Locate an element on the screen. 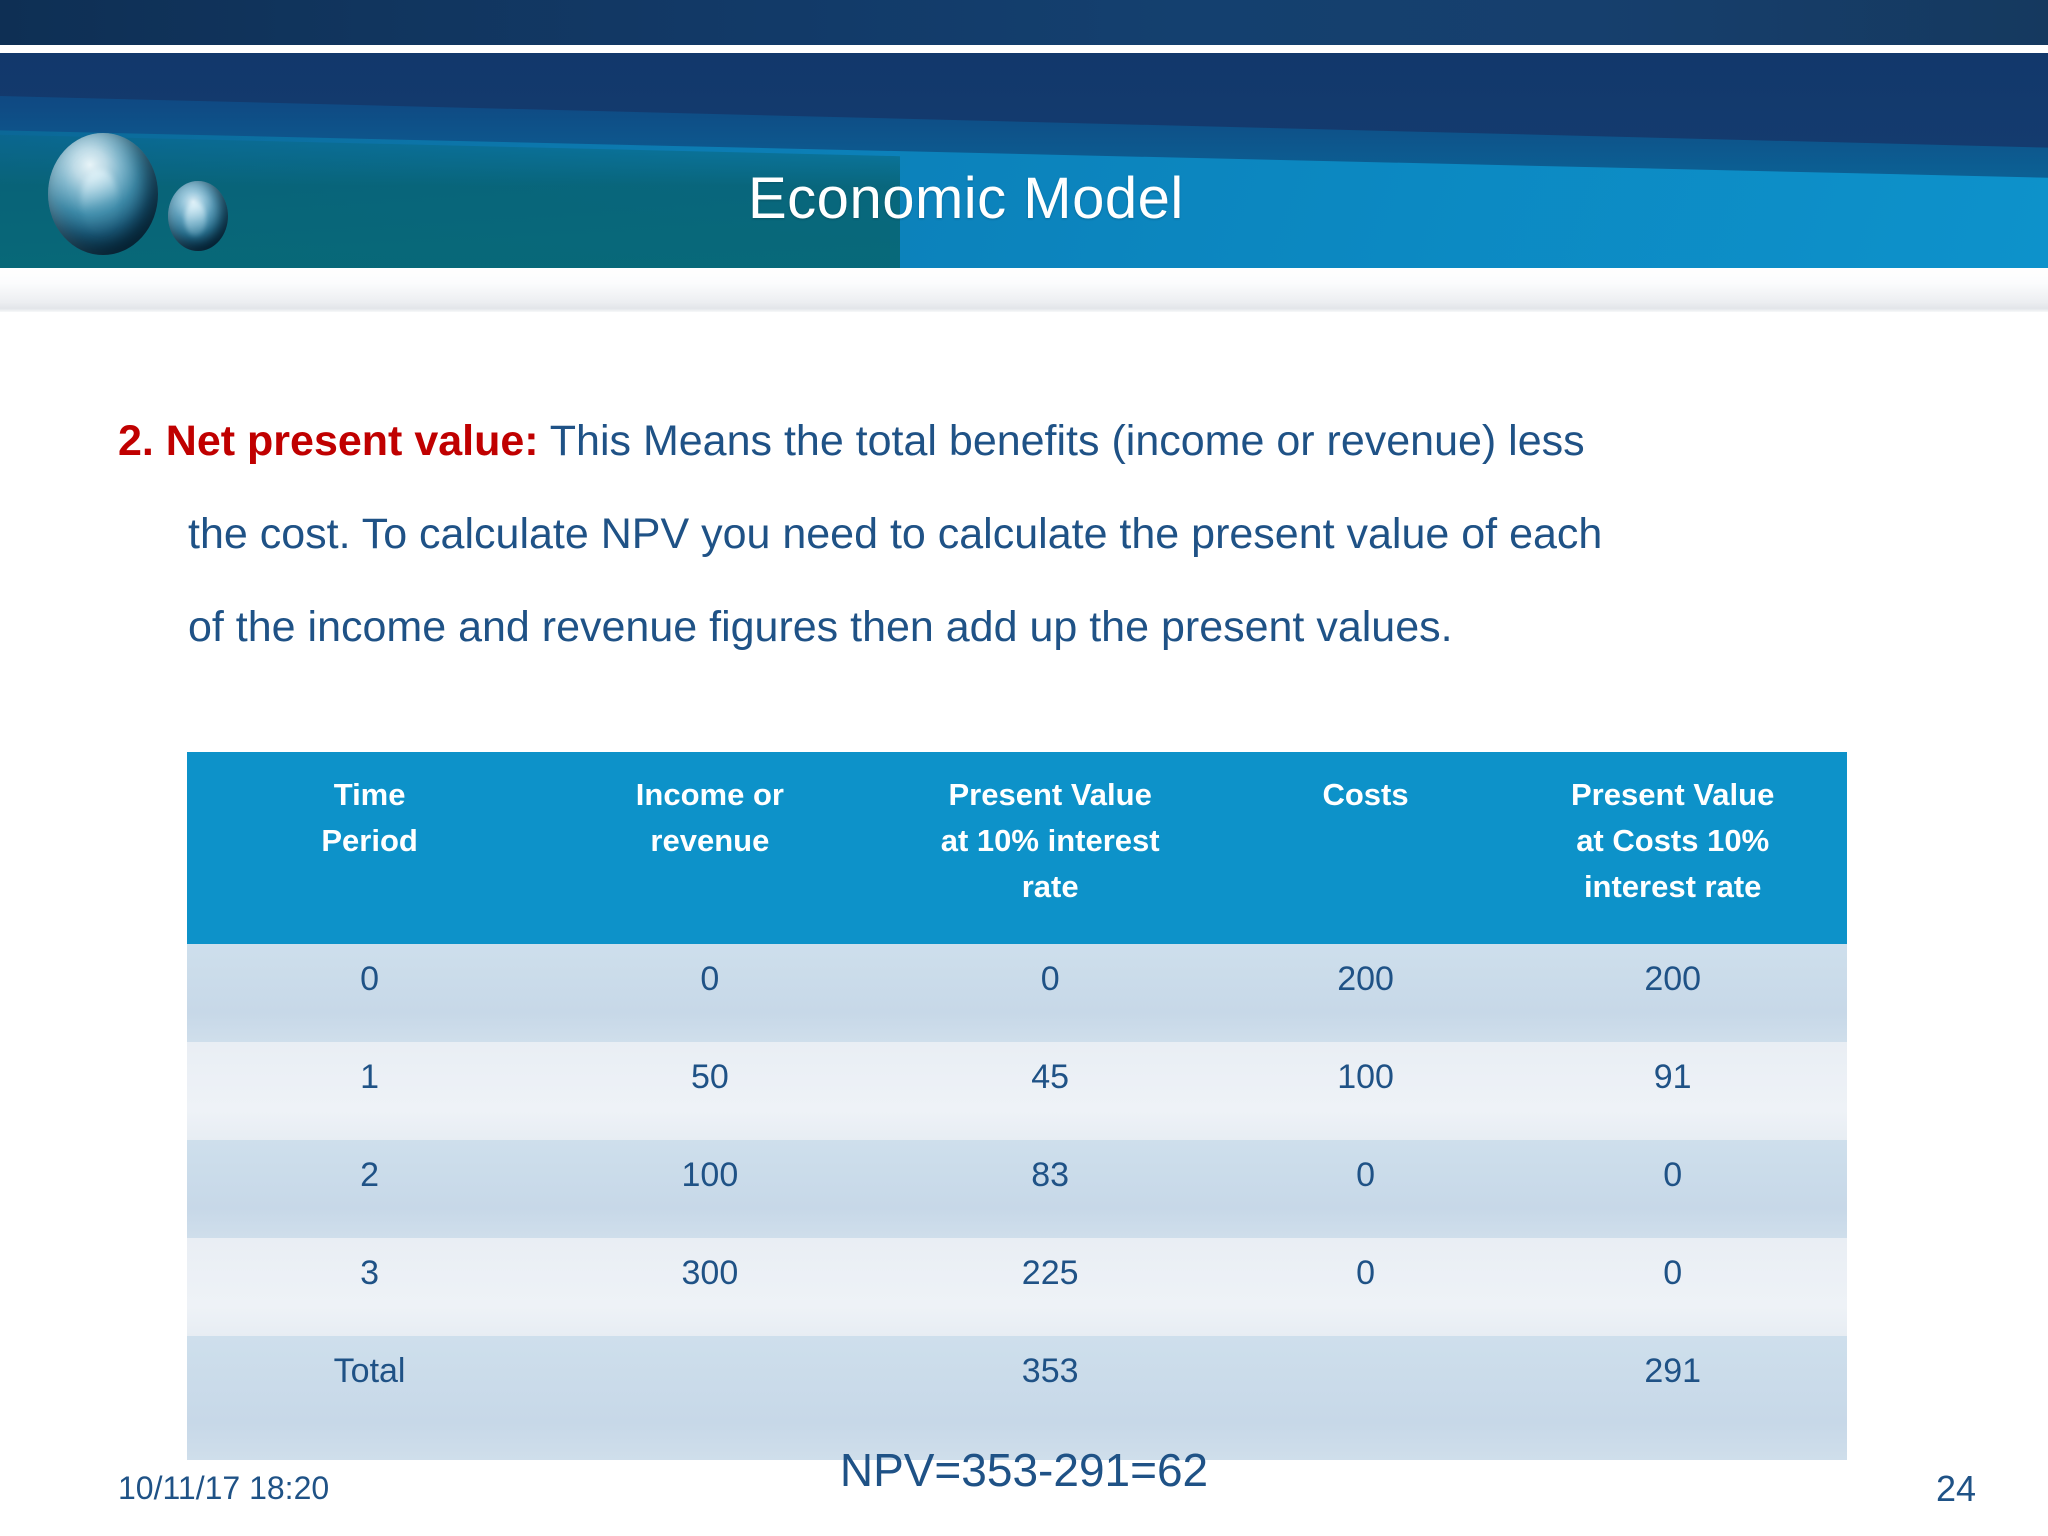 Image resolution: width=2048 pixels, height=1536 pixels. header-top-band is located at coordinates (1024, 22).